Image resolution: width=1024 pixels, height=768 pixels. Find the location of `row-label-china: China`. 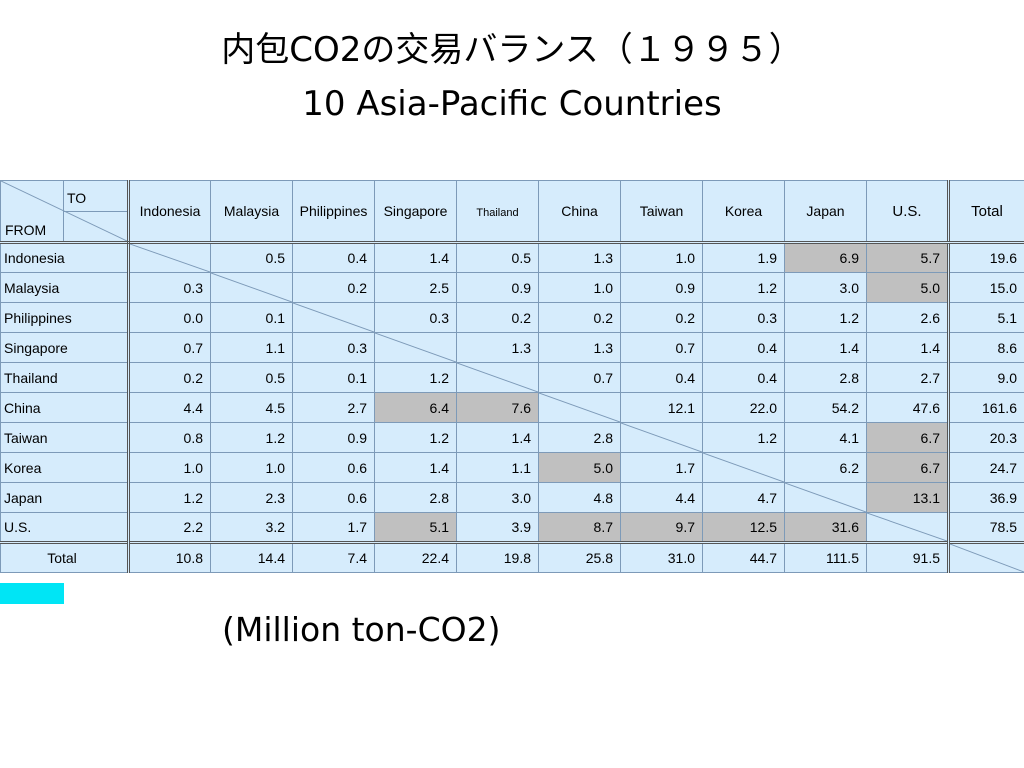

row-label-china: China is located at coordinates (65, 407).